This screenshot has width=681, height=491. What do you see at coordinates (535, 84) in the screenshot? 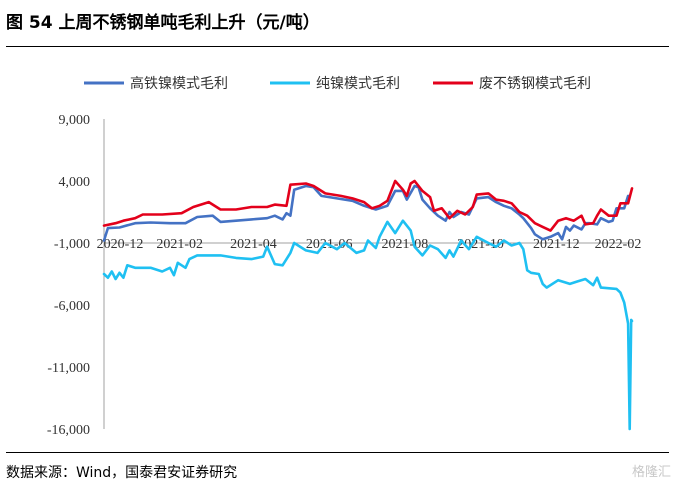
I see `legend-label: 废不锈钢模式毛利` at bounding box center [535, 84].